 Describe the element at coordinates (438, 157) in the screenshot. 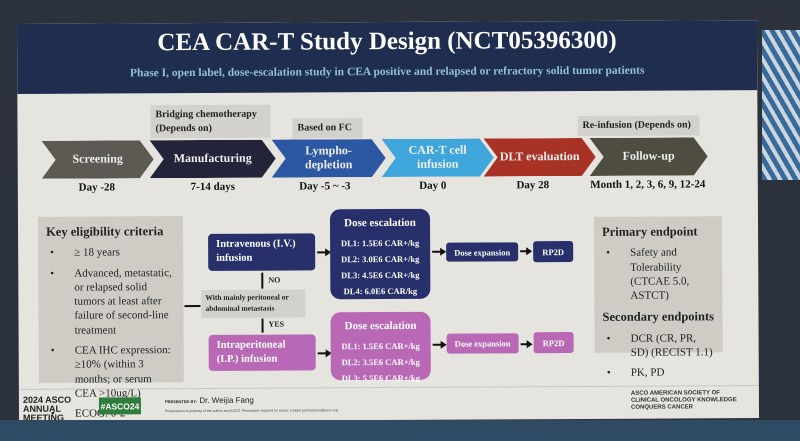

I see `step-cart-infusion: CAR-T cell infusion` at that location.